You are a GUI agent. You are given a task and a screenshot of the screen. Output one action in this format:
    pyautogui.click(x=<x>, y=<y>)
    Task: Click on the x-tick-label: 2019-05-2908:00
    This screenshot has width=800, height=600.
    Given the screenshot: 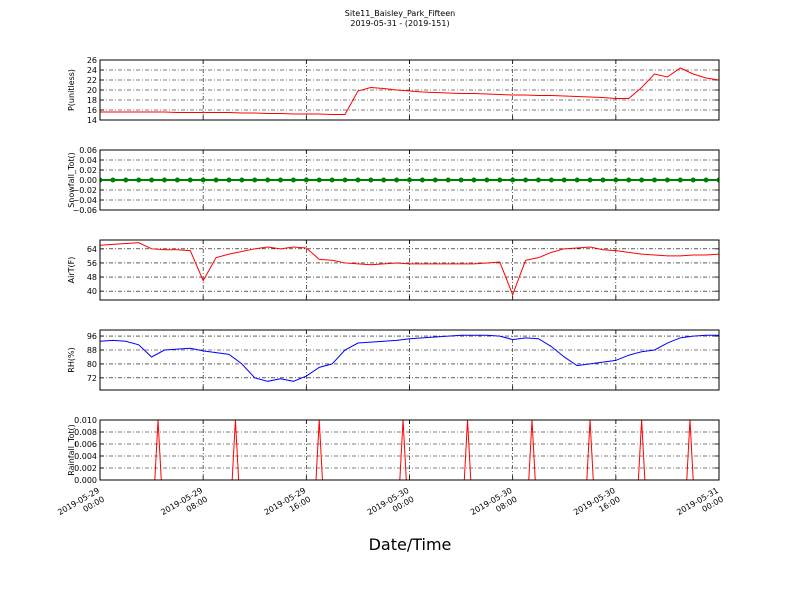 What is the action you would take?
    pyautogui.click(x=184, y=506)
    